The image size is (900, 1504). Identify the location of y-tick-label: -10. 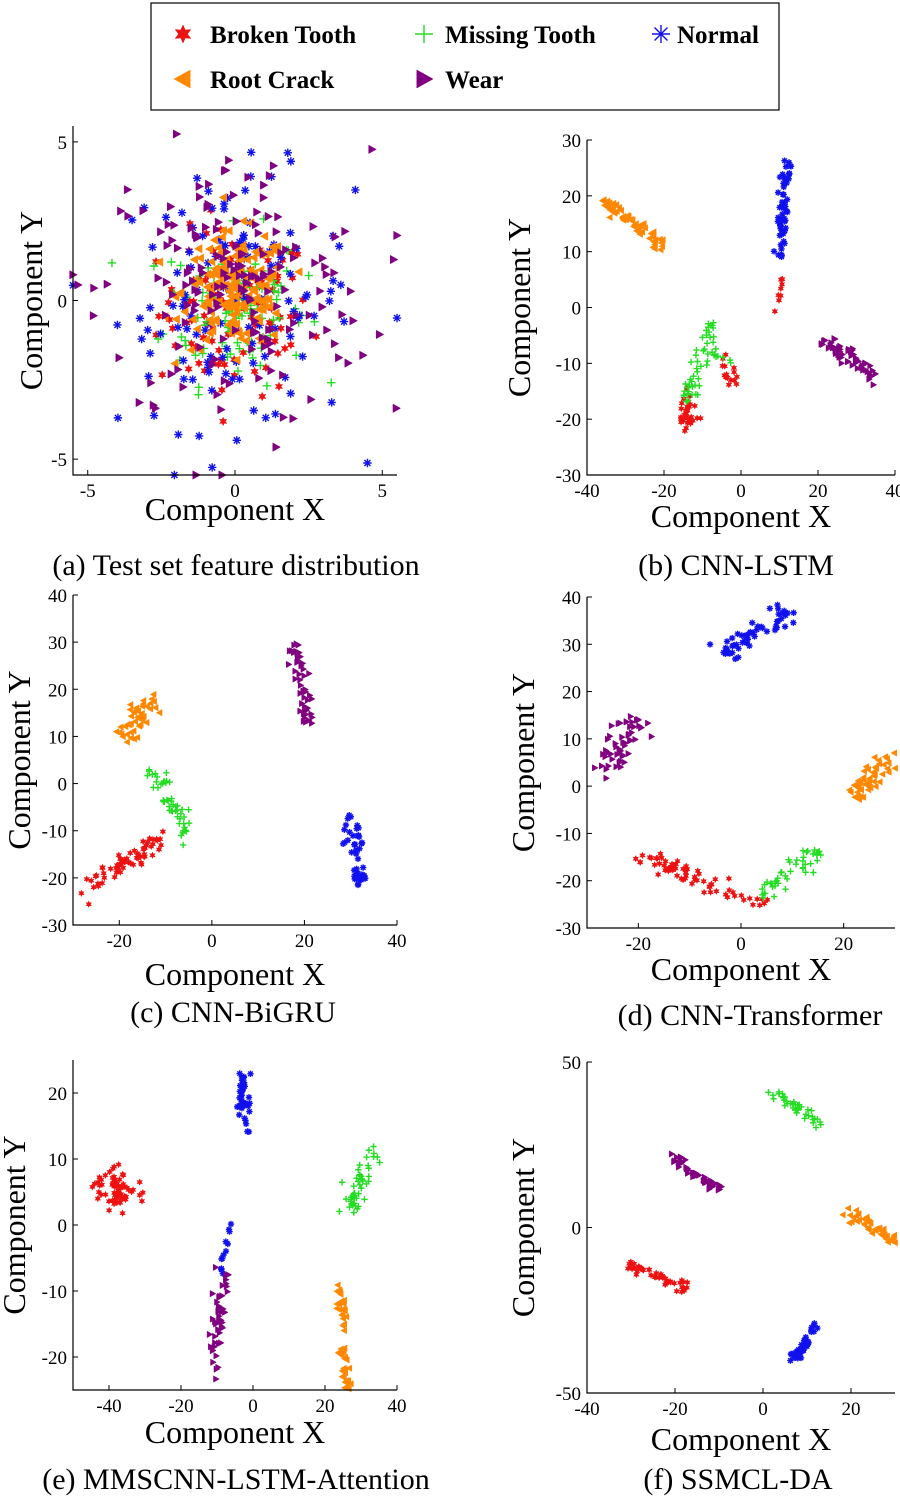
(54, 832).